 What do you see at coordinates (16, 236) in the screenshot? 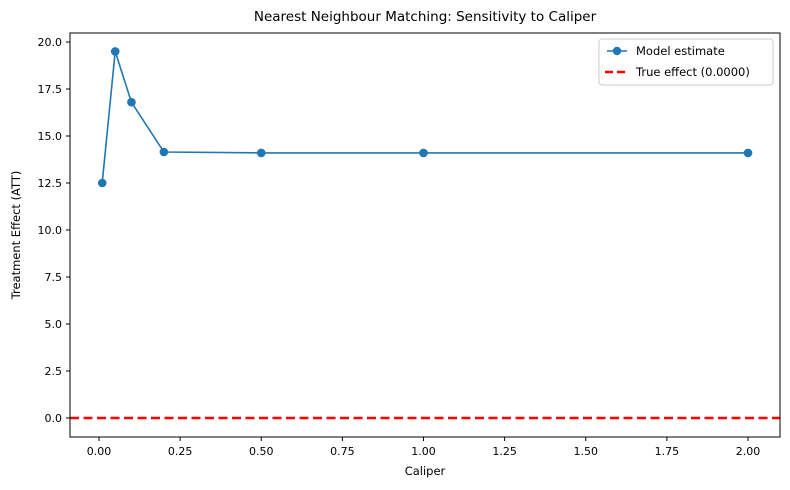
I see `y-axis-label: Treatment Effect (ATT)` at bounding box center [16, 236].